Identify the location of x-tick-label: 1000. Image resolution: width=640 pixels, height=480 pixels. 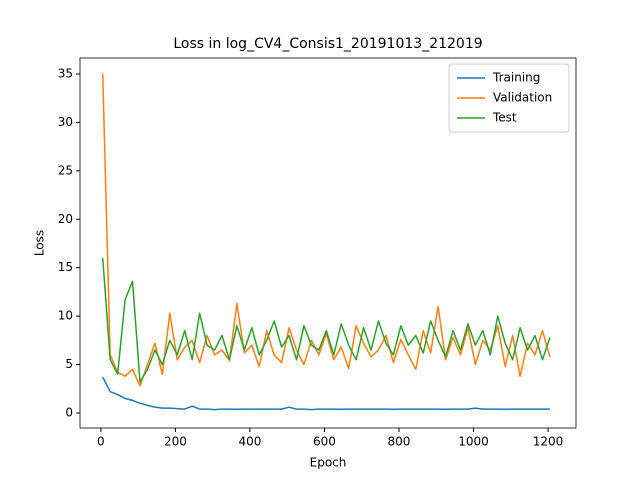
(473, 442).